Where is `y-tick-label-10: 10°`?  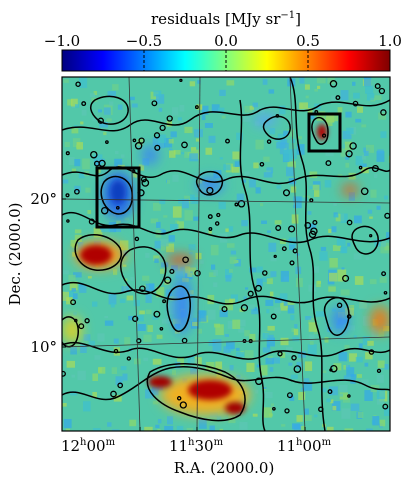 y-tick-label-10: 10° is located at coordinates (43, 347).